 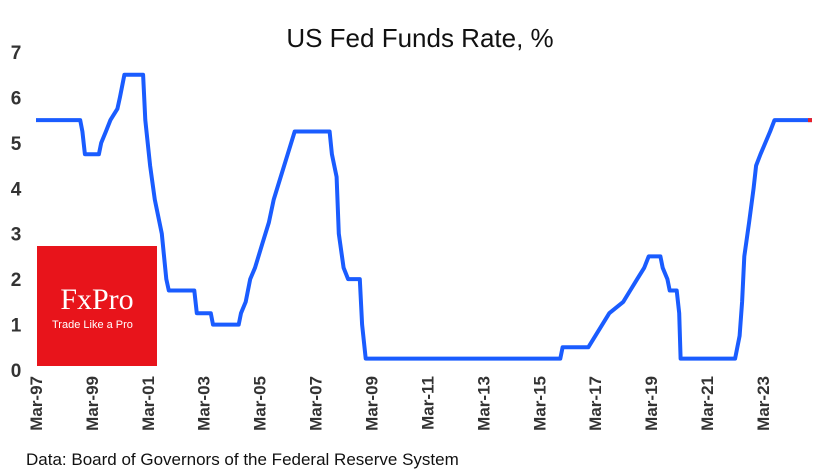 What do you see at coordinates (539, 403) in the screenshot?
I see `x-tick-label: Mar-15` at bounding box center [539, 403].